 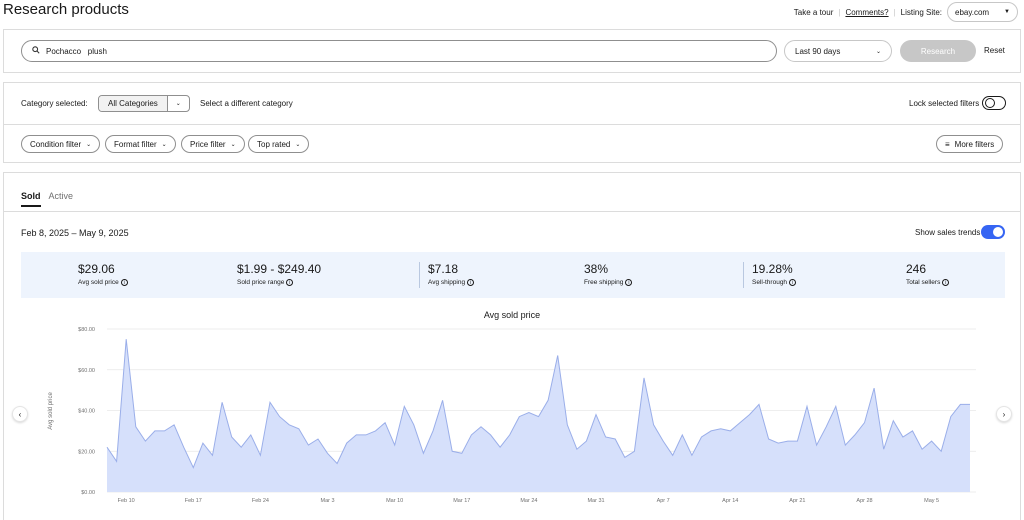 I want to click on chart-y-axis-label: Avg sold price, so click(x=51, y=411).